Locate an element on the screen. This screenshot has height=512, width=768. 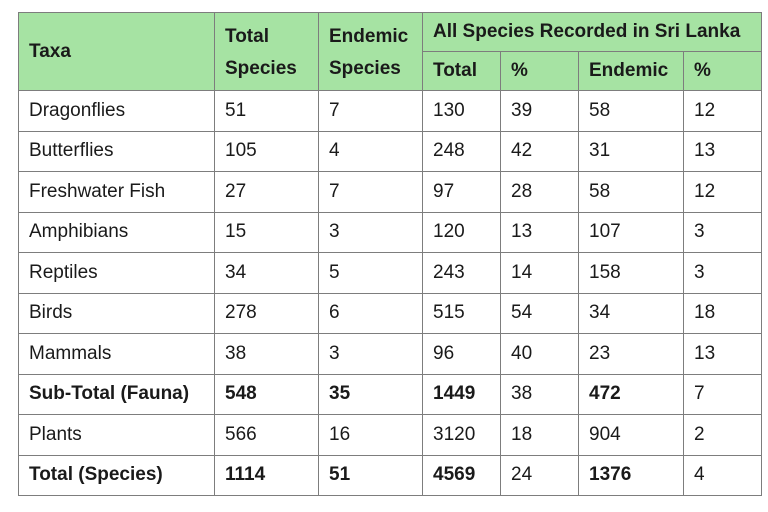
cell-taxa: Sub-Total (Fauna) is located at coordinates (116, 394).